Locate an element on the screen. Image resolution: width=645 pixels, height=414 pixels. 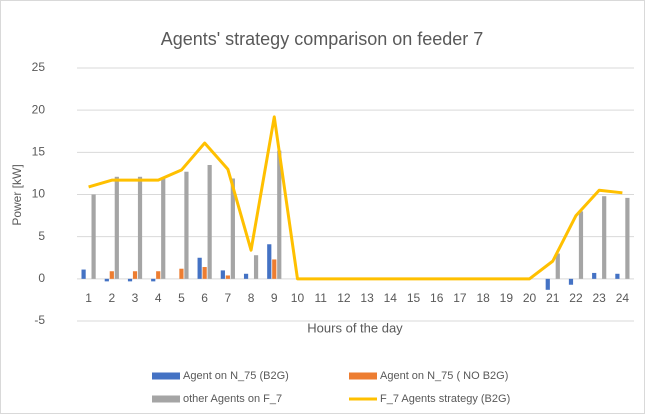
x-tick-label: 9 is located at coordinates (274, 298).